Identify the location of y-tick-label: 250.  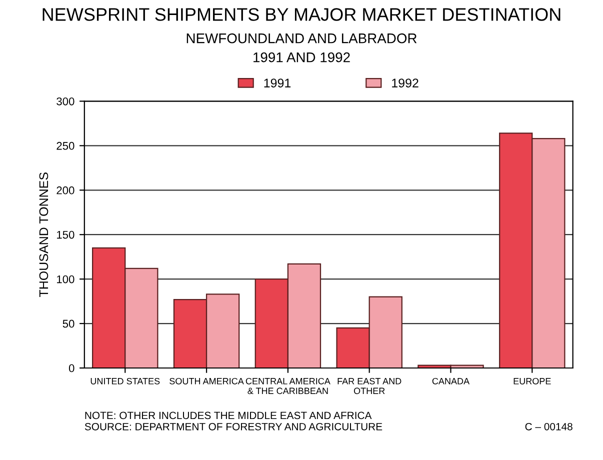
(65, 146).